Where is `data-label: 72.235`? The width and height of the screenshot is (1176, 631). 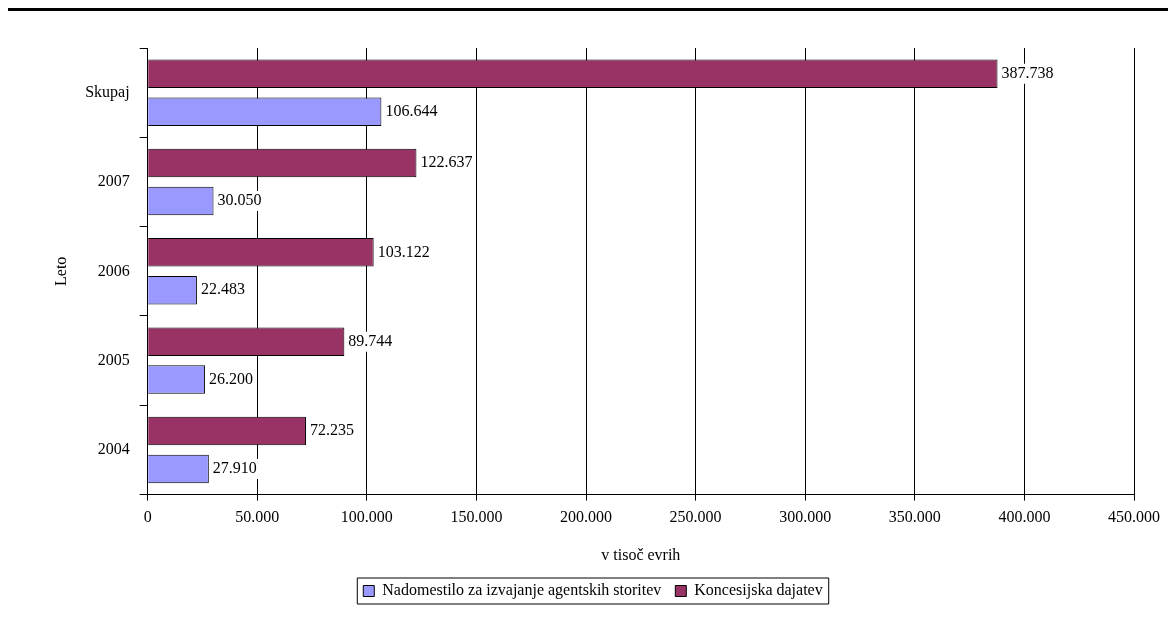
data-label: 72.235 is located at coordinates (331, 430).